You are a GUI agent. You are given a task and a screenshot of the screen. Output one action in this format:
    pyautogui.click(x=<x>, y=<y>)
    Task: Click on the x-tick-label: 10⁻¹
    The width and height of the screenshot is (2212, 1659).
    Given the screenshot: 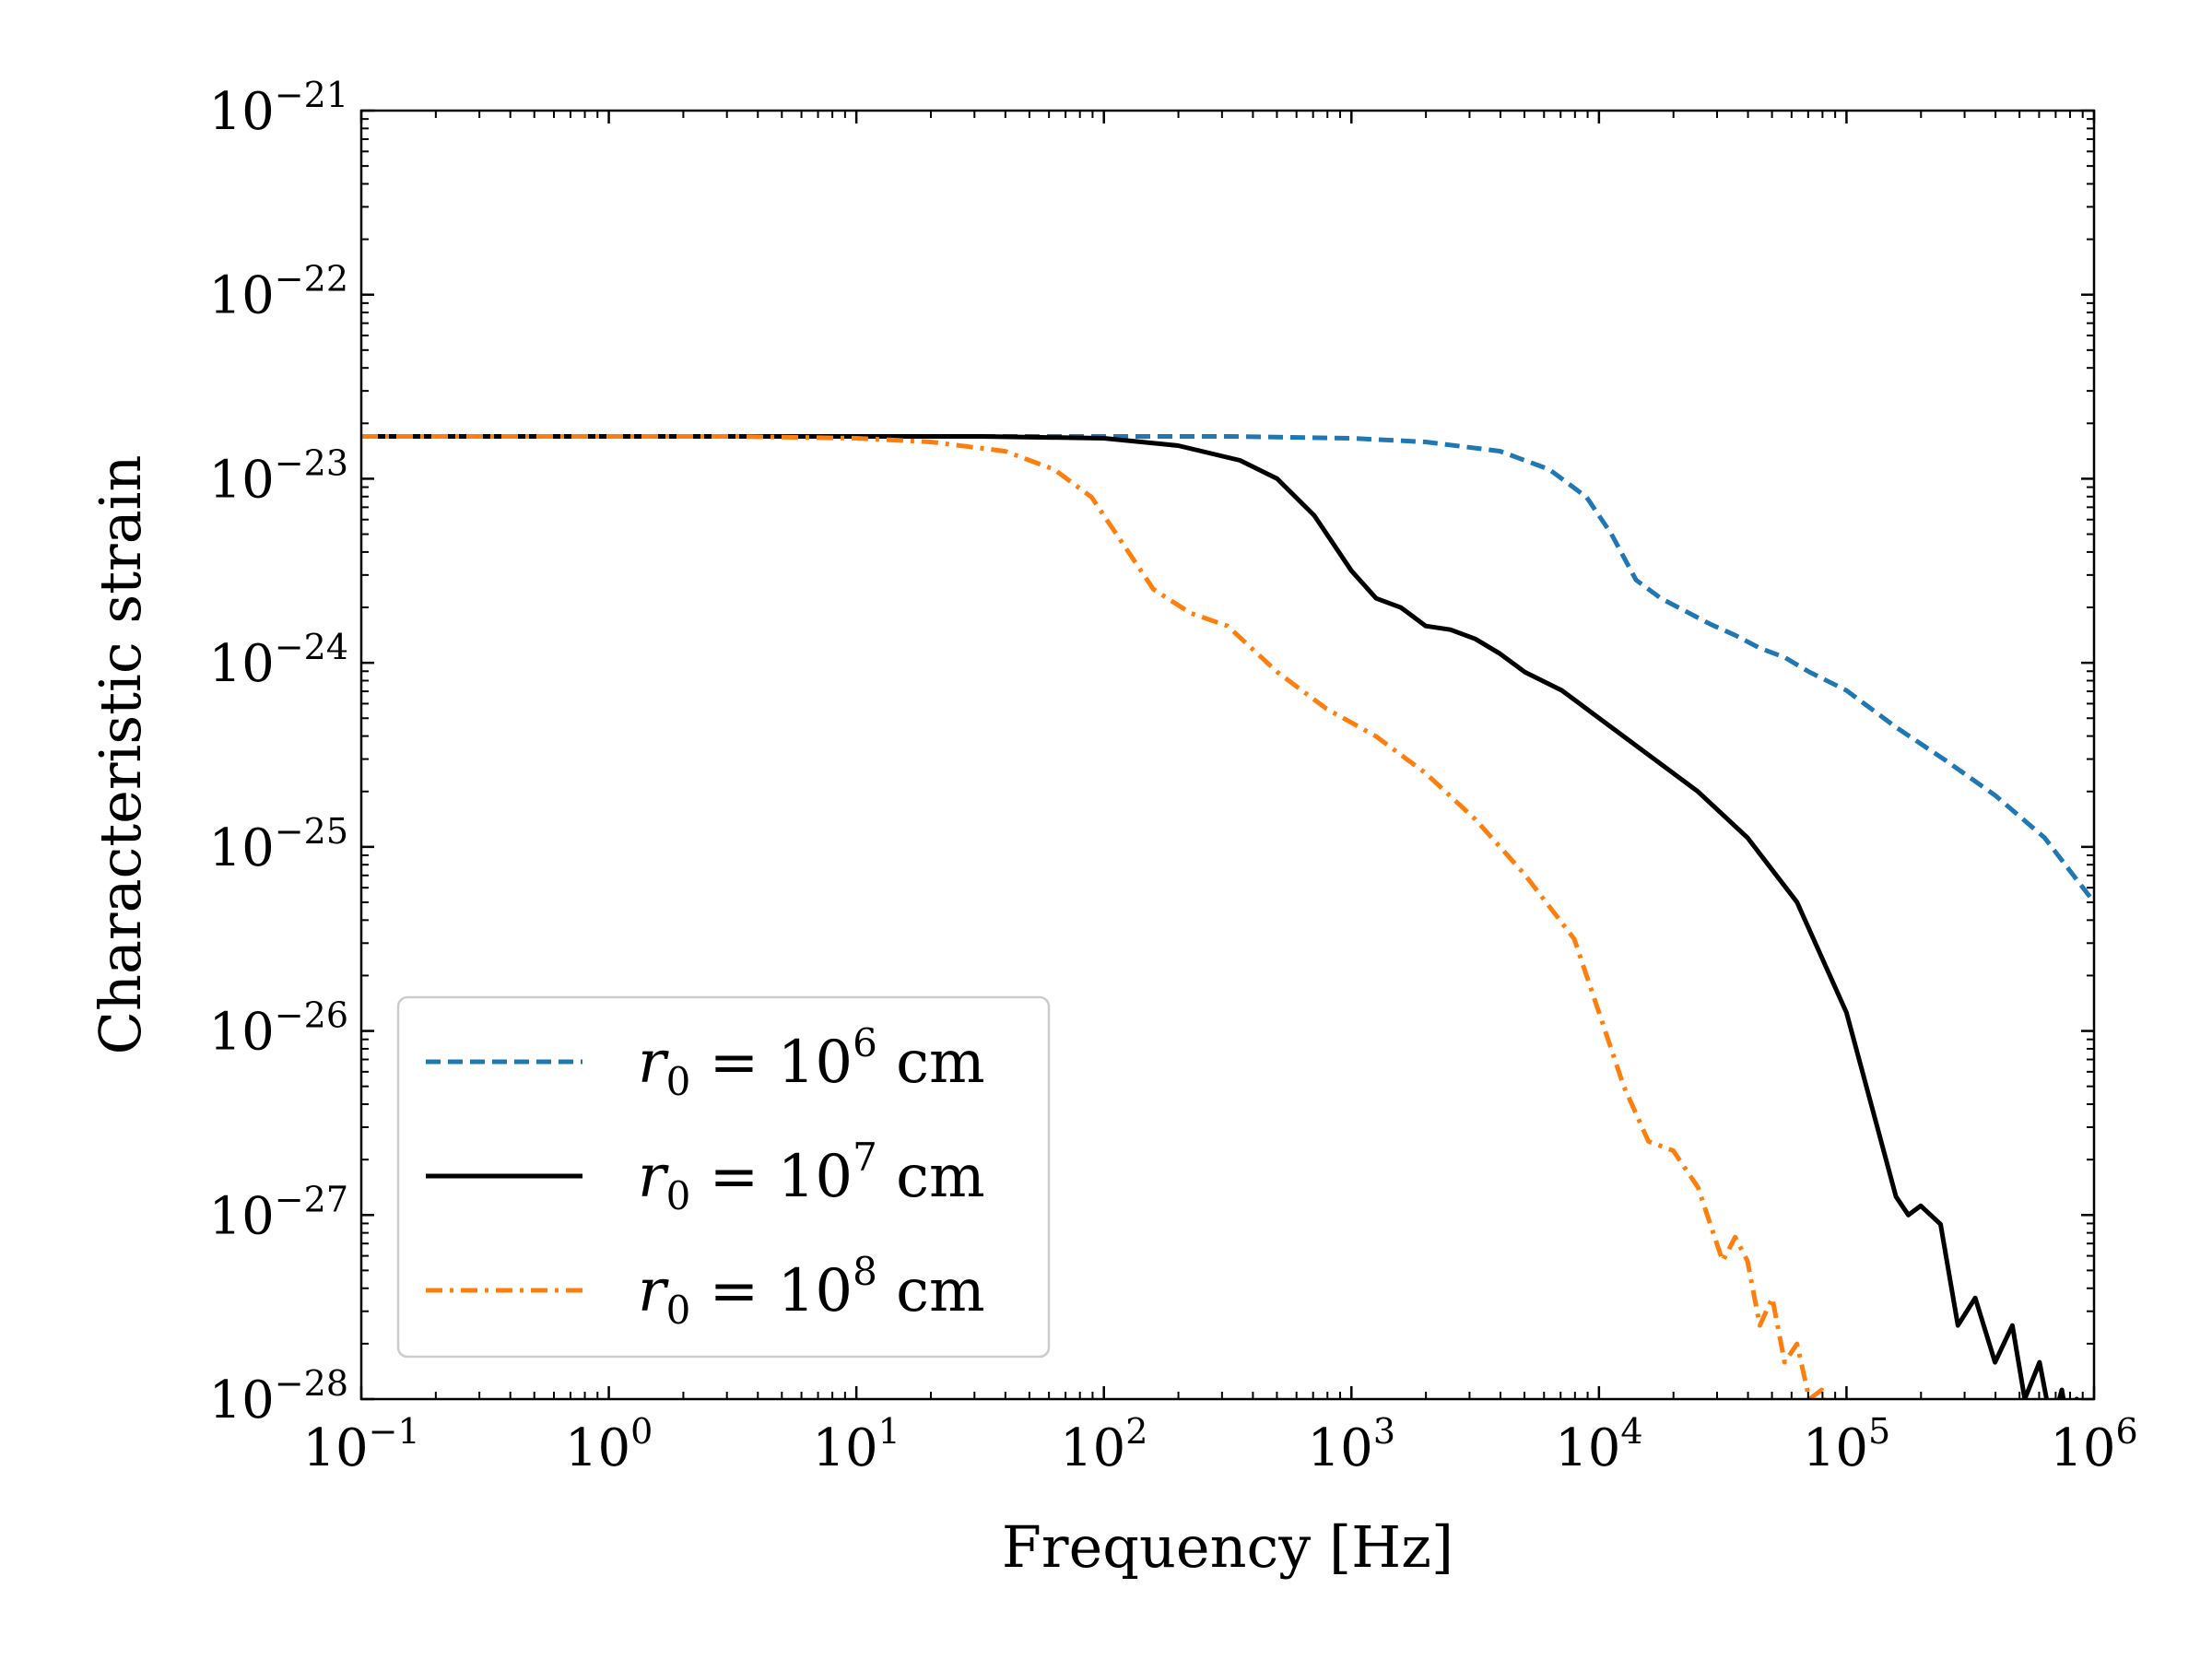 What is the action you would take?
    pyautogui.click(x=360, y=1444)
    